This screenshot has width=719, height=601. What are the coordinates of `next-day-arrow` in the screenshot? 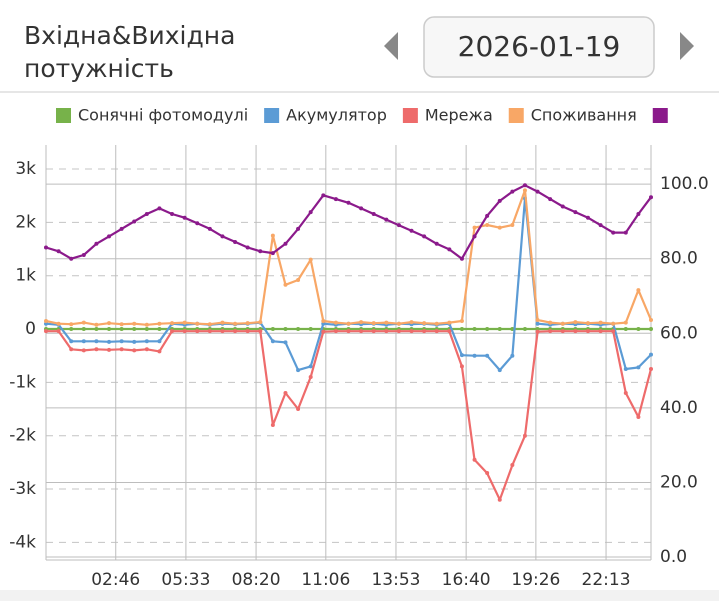 It's located at (687, 46).